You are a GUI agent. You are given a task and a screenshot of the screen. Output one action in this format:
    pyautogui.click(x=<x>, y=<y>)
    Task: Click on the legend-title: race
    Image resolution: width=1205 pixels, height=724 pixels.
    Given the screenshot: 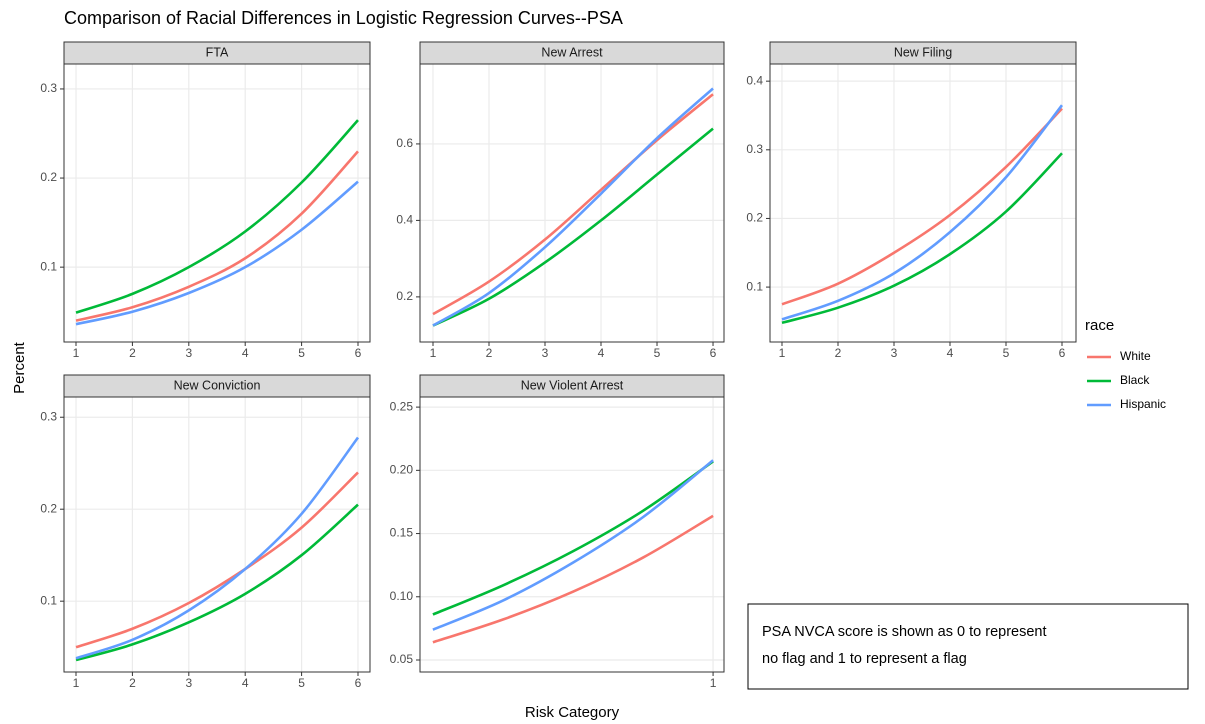 What is the action you would take?
    pyautogui.click(x=1099, y=325)
    